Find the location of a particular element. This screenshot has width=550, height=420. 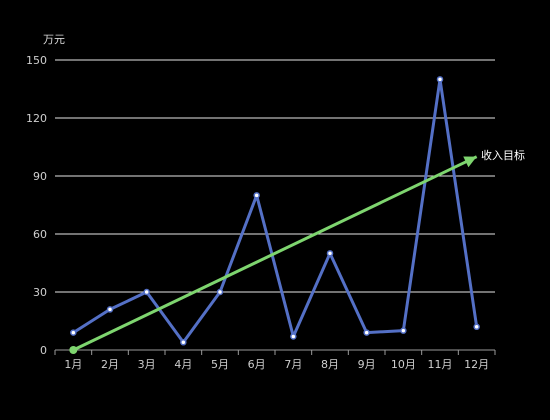

x-tick-label-5: 6月 is located at coordinates (257, 364).